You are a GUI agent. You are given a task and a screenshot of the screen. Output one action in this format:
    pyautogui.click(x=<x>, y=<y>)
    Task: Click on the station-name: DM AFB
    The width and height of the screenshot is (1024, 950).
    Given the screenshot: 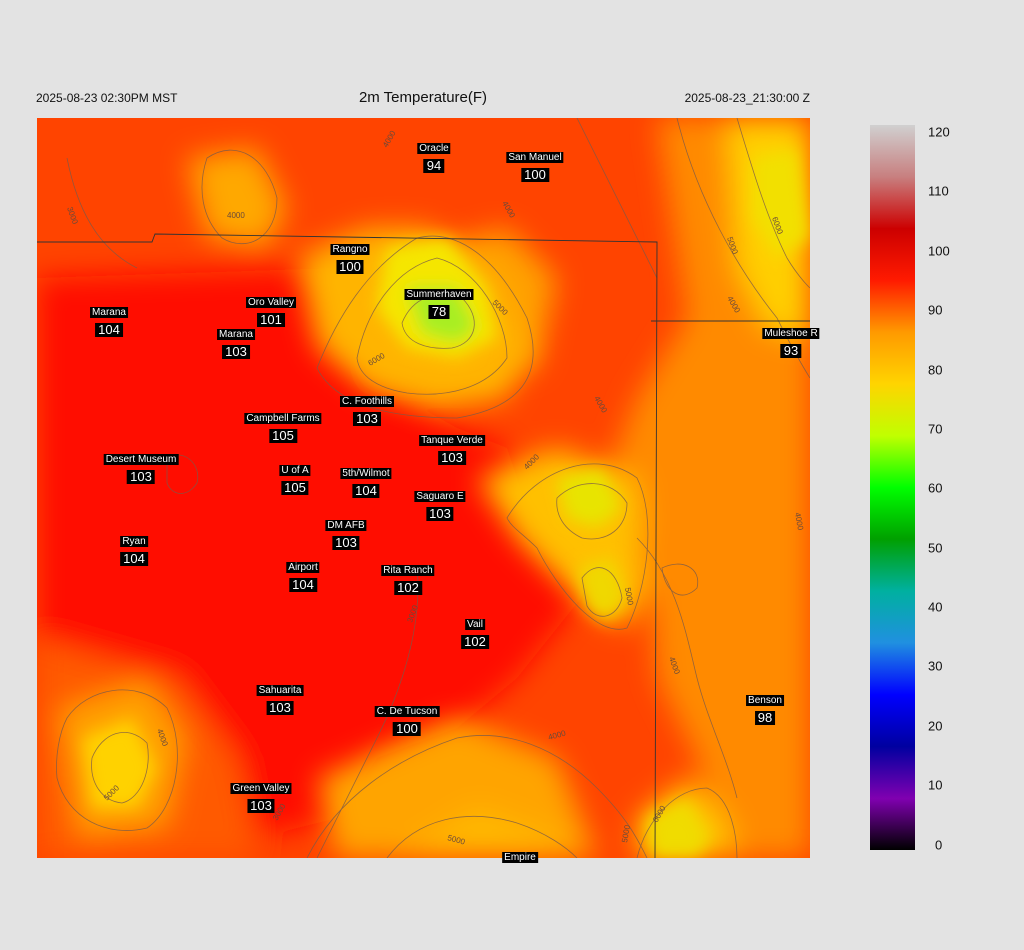 What is the action you would take?
    pyautogui.click(x=346, y=525)
    